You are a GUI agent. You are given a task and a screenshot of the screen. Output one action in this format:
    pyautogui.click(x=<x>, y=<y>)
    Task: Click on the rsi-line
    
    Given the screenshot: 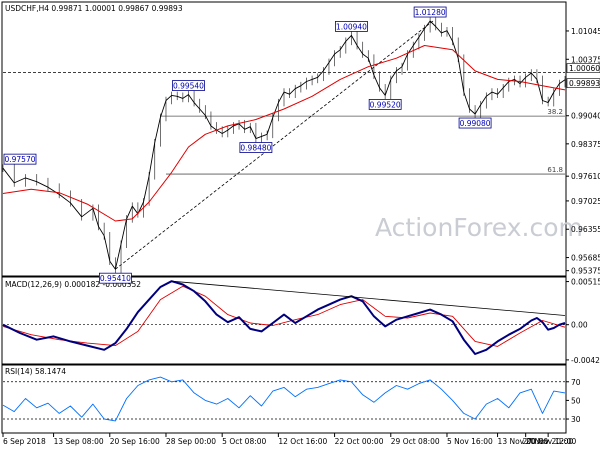 What is the action you would take?
    pyautogui.click(x=284, y=399)
    